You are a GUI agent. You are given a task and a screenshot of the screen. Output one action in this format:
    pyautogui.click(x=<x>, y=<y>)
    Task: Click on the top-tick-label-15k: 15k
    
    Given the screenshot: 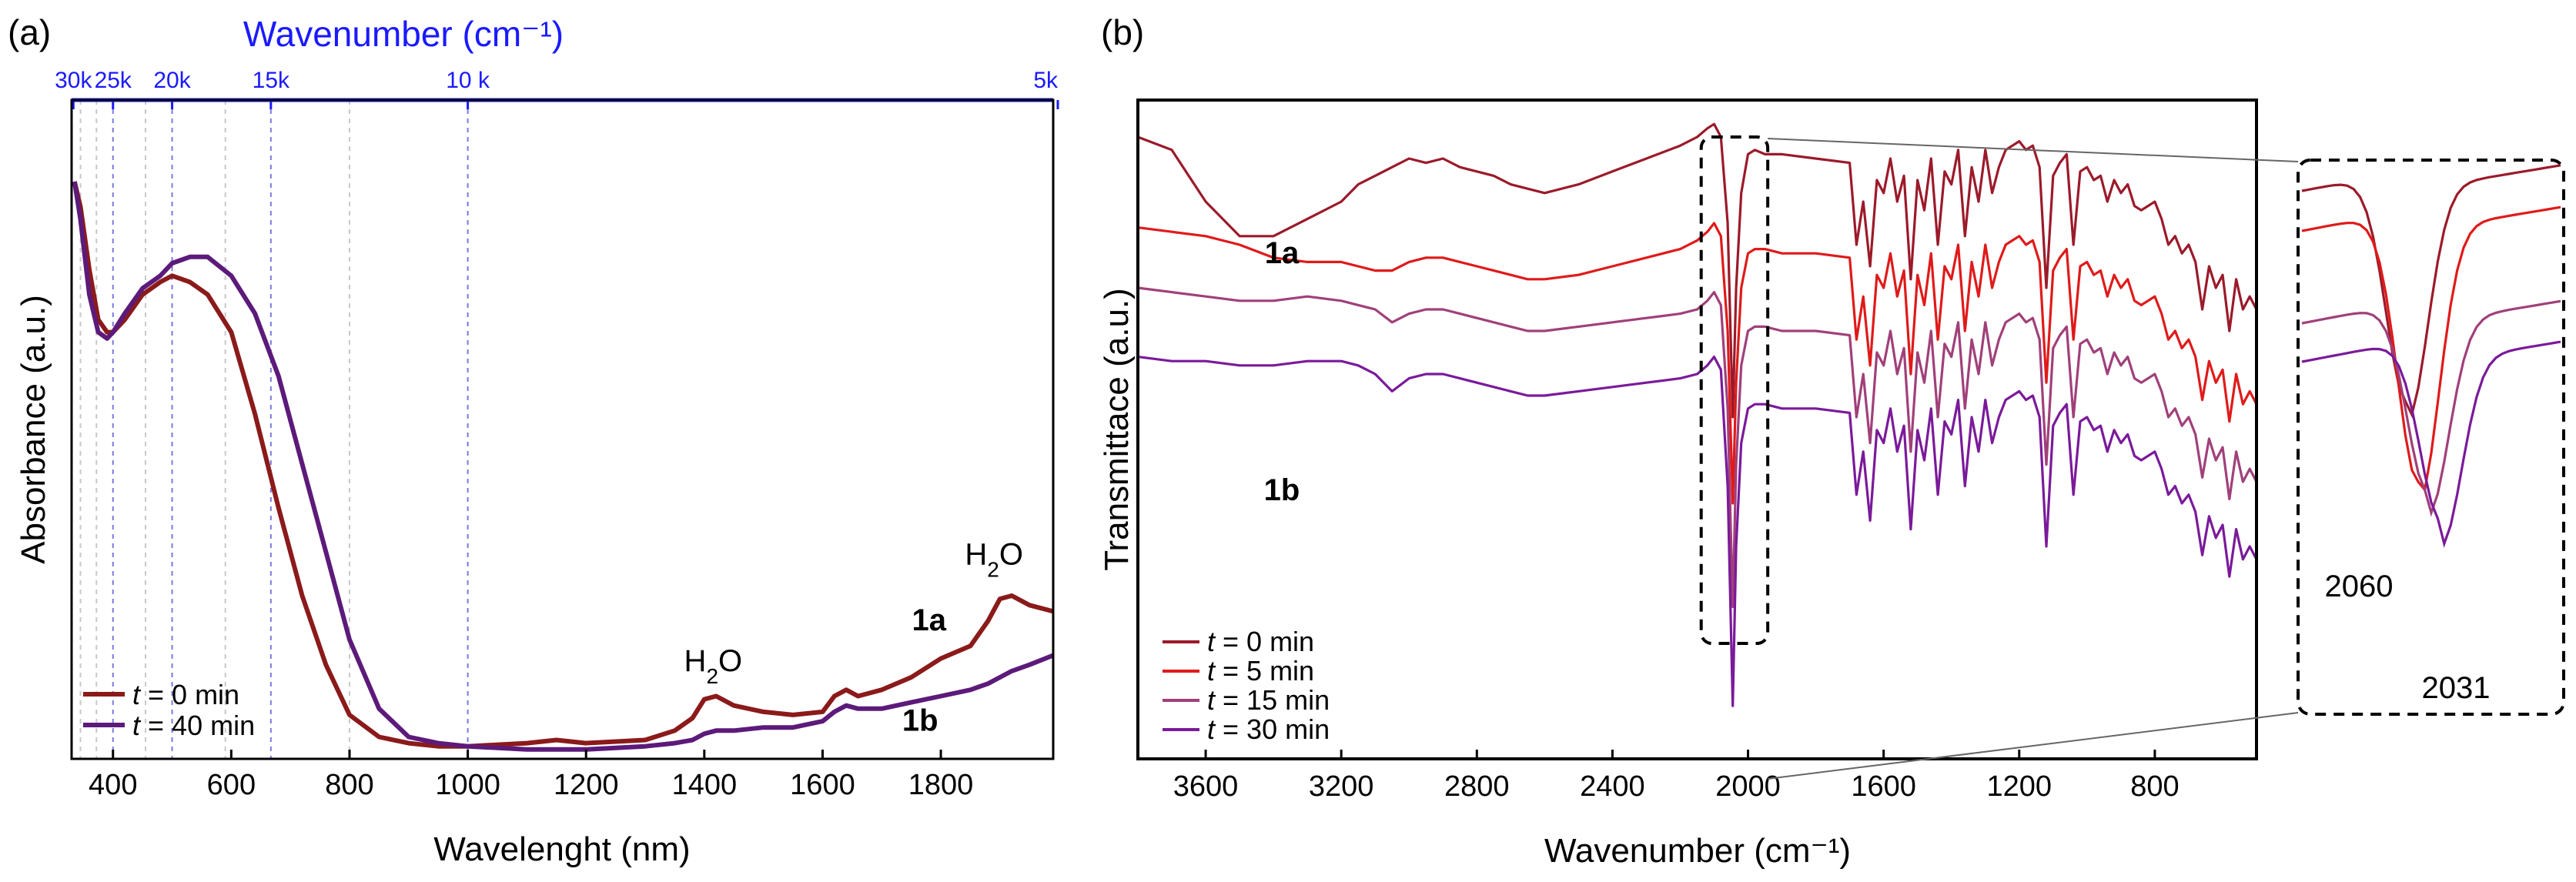 What is the action you would take?
    pyautogui.click(x=272, y=80)
    